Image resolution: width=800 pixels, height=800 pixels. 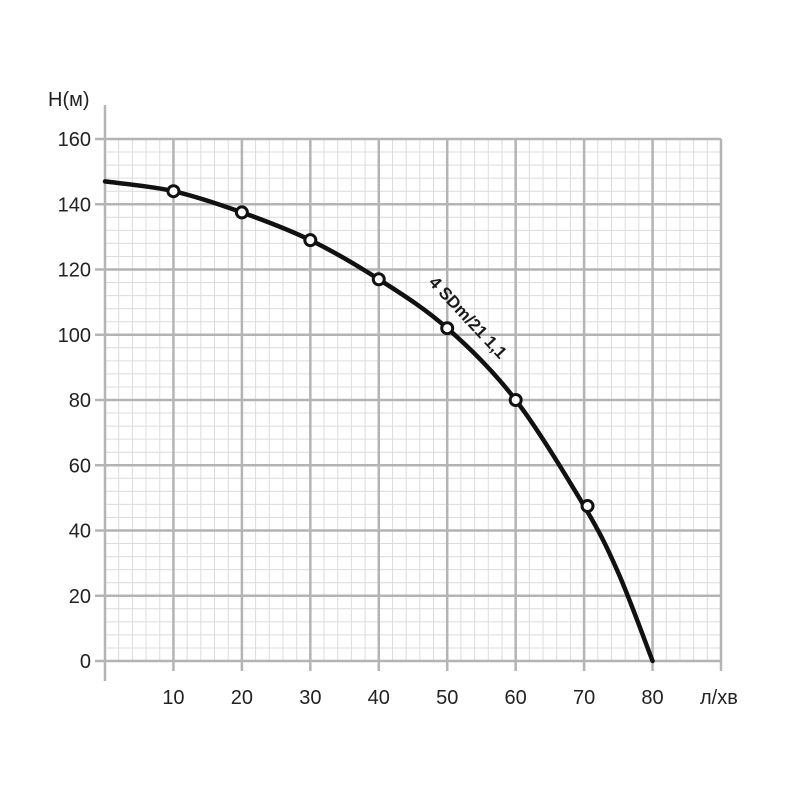 What do you see at coordinates (719, 698) in the screenshot?
I see `x-axis-label: л/хв` at bounding box center [719, 698].